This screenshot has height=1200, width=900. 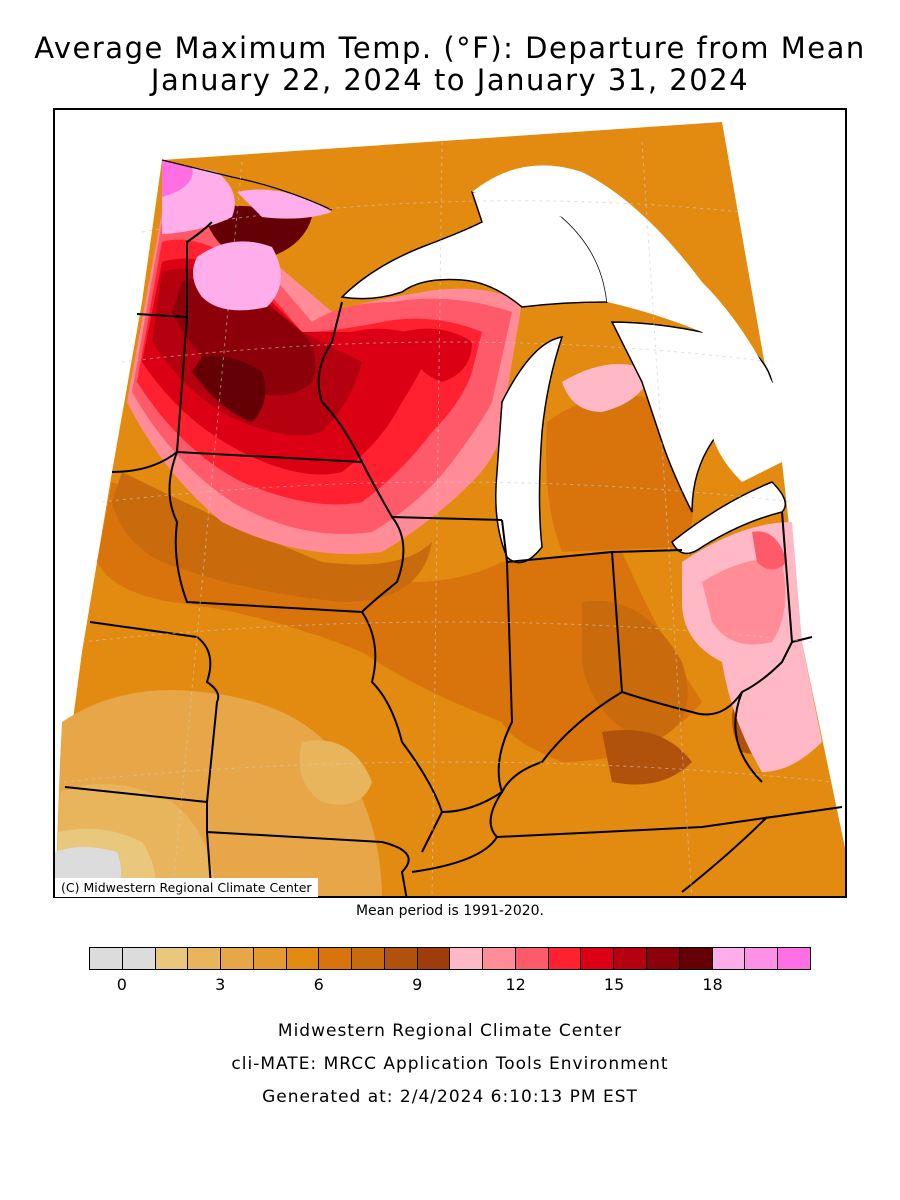 I want to click on legend-tick-label: 3, so click(x=220, y=984).